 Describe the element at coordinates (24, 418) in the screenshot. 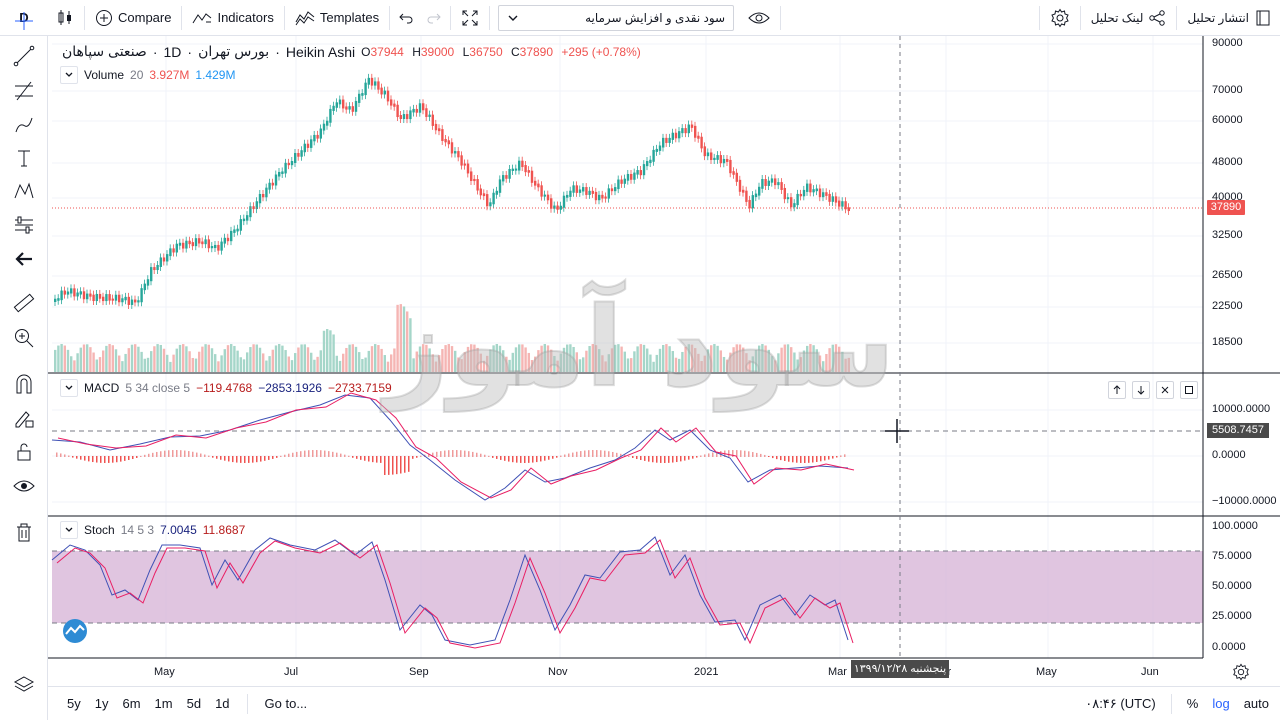

I see `draw-mode-tool` at that location.